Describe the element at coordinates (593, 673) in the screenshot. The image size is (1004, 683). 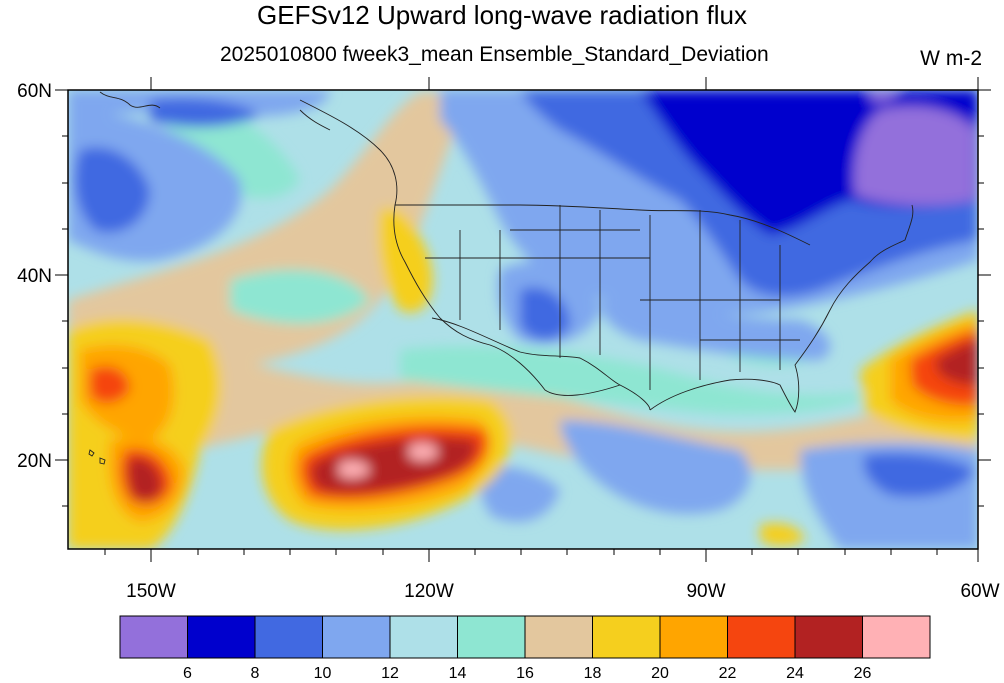
I see `colorbar-label: 18` at that location.